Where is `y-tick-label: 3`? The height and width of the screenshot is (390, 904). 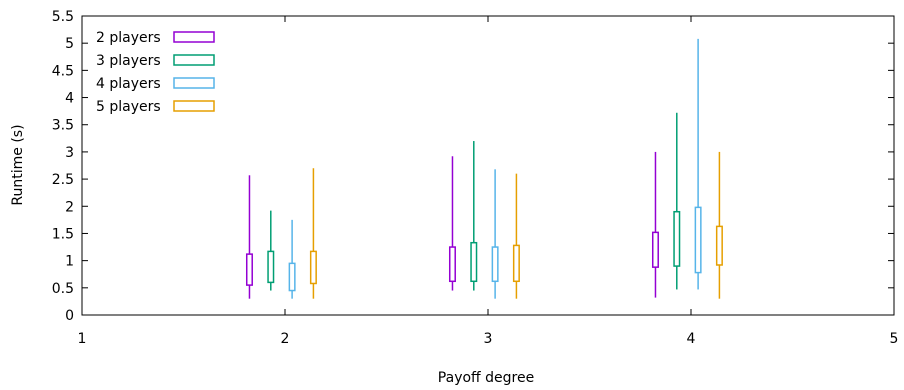 y-tick-label: 3 is located at coordinates (69, 153).